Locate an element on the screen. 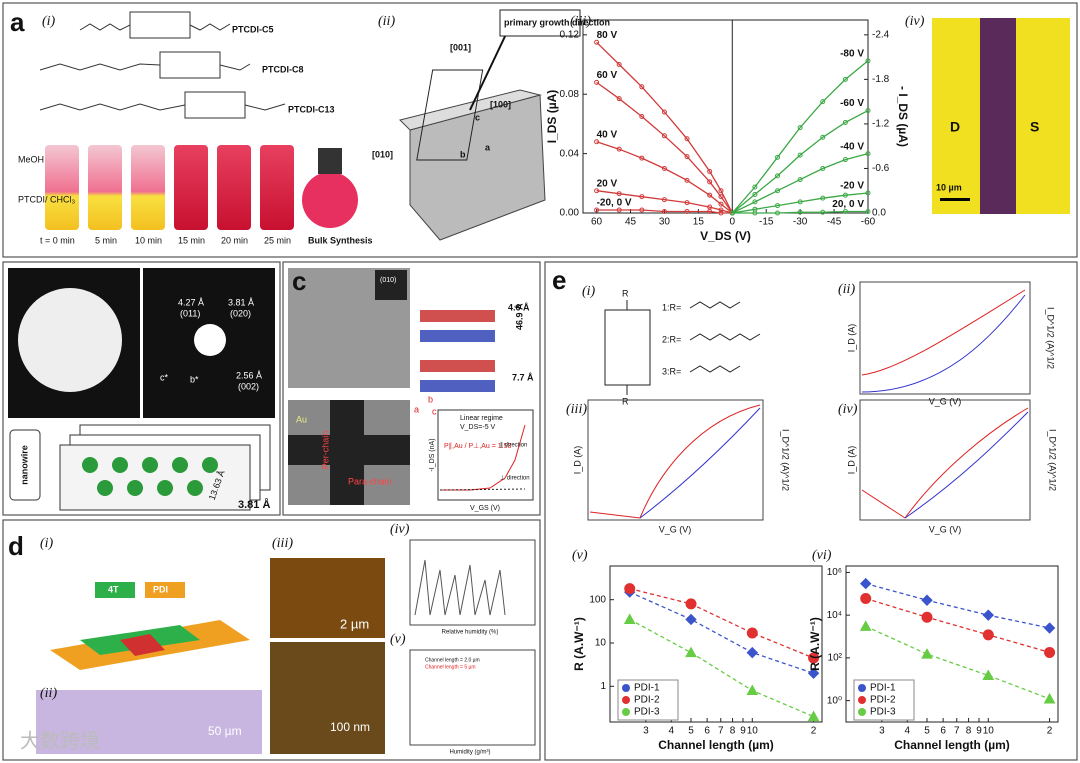 The height and width of the screenshot is (763, 1080). x-tick-label: 60 is located at coordinates (597, 222).